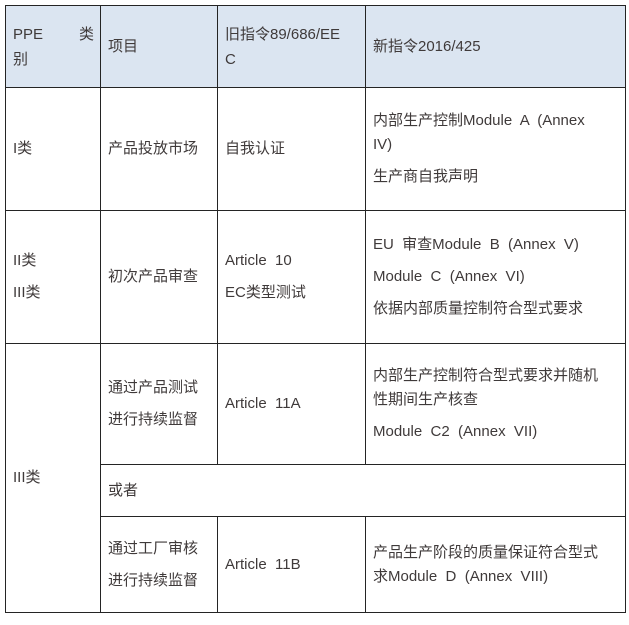 This screenshot has width=629, height=625. What do you see at coordinates (53, 34) in the screenshot?
I see `header-ppe-line1: PPE 类` at bounding box center [53, 34].